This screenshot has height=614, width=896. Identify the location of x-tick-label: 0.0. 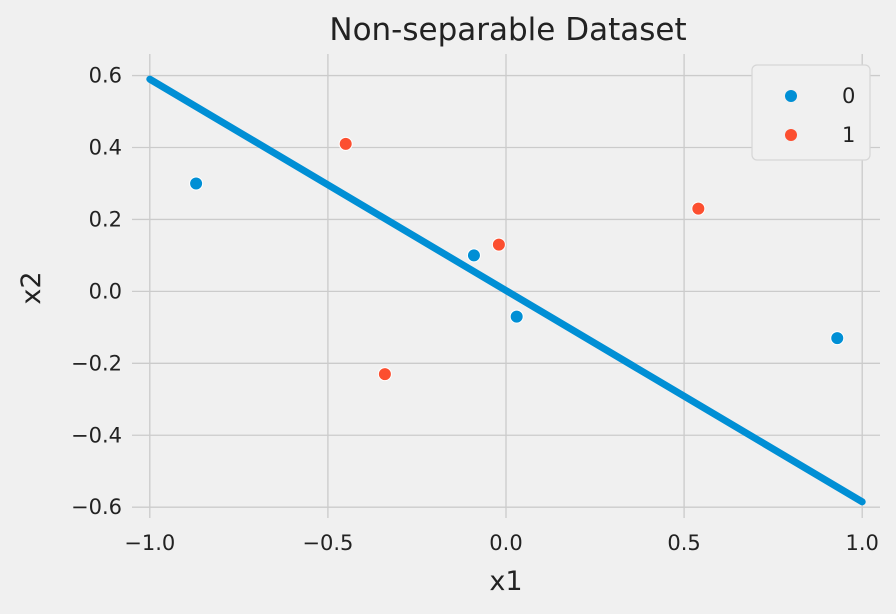
(505, 543).